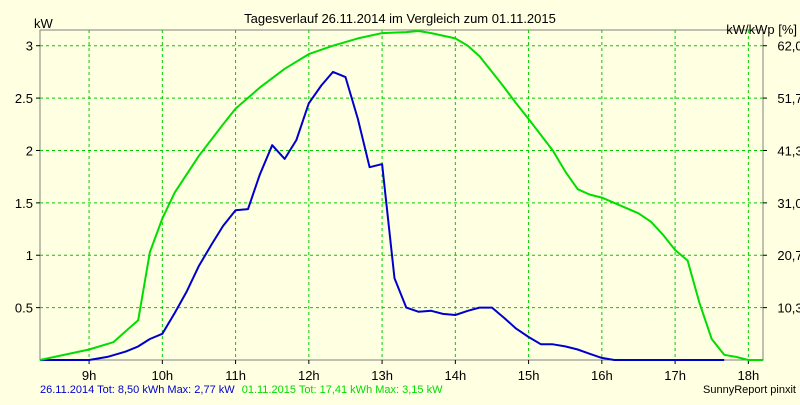  Describe the element at coordinates (749, 390) in the screenshot. I see `credit-text: SunnyReport pinxit` at that location.